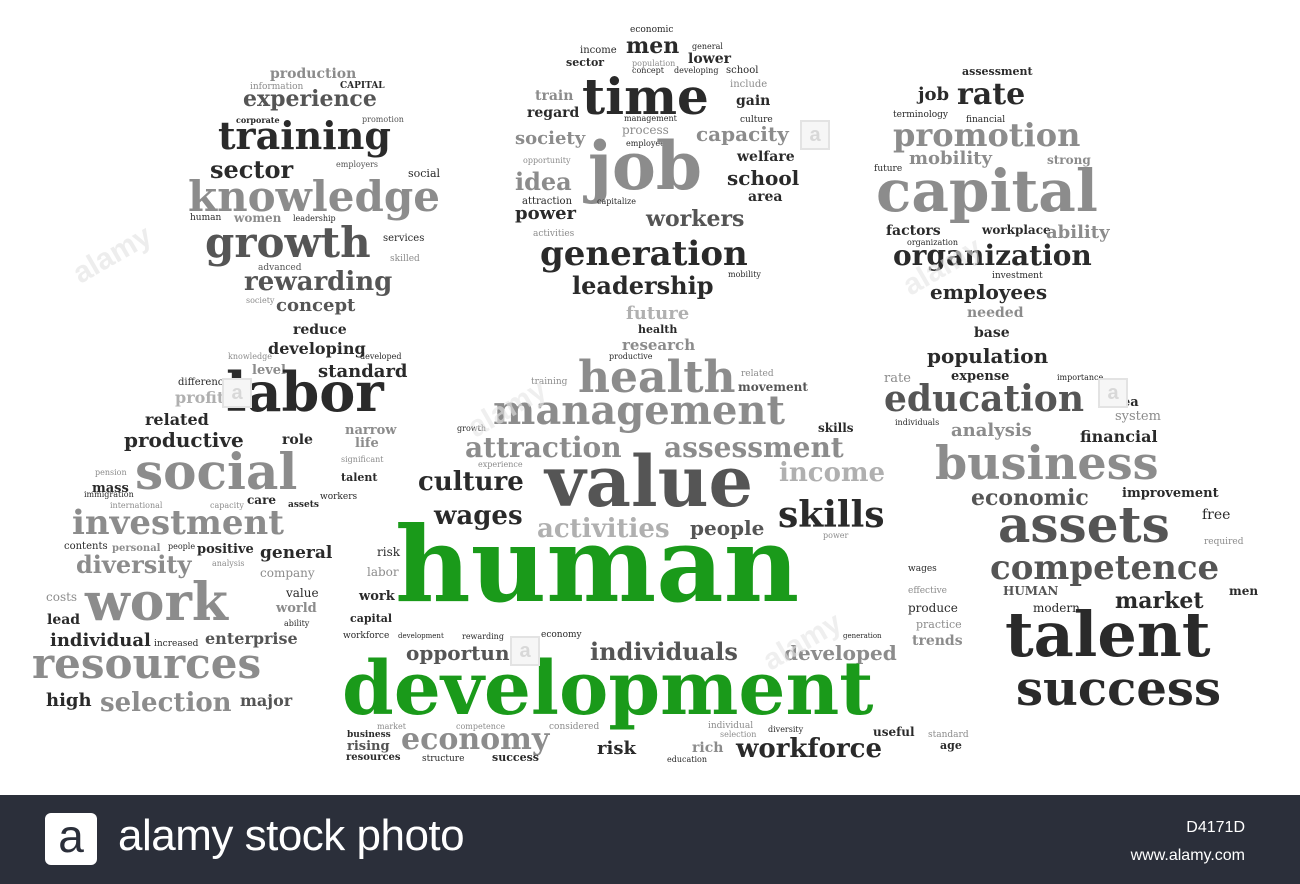  Describe the element at coordinates (987, 135) in the screenshot. I see `cloud-word: promotion` at that location.